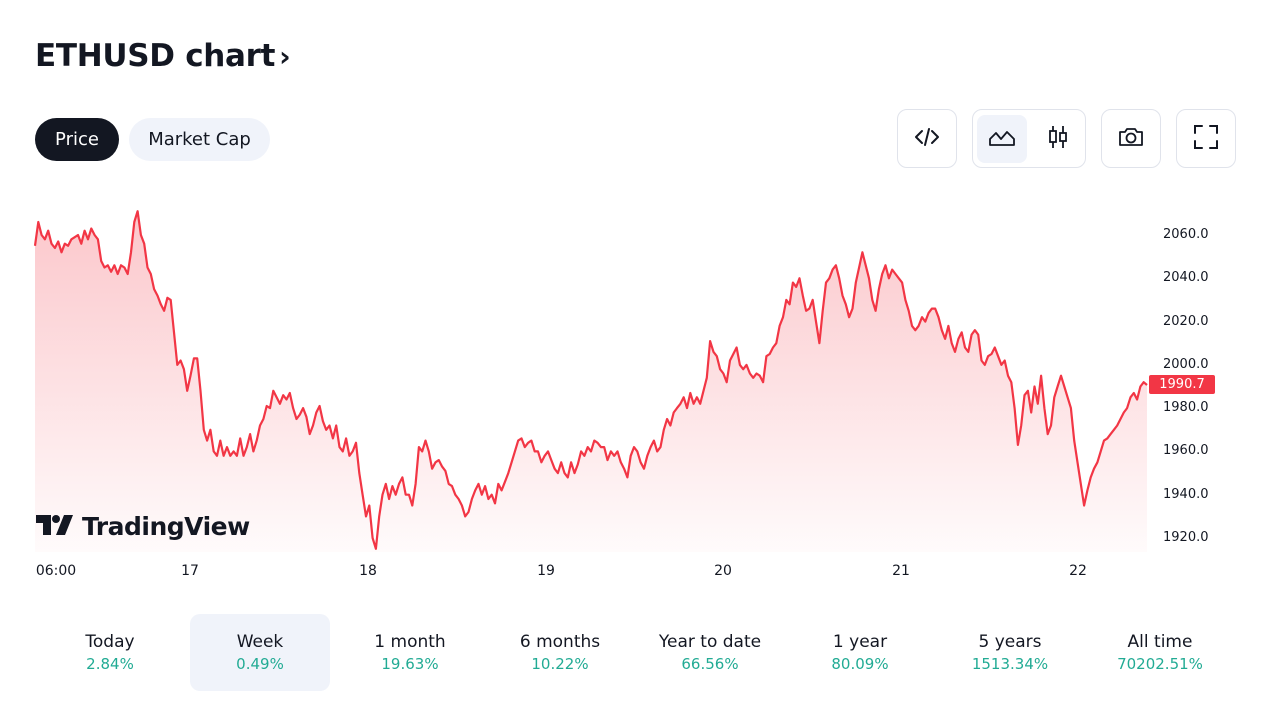 This screenshot has width=1280, height=720. I want to click on period-label: Week, so click(260, 641).